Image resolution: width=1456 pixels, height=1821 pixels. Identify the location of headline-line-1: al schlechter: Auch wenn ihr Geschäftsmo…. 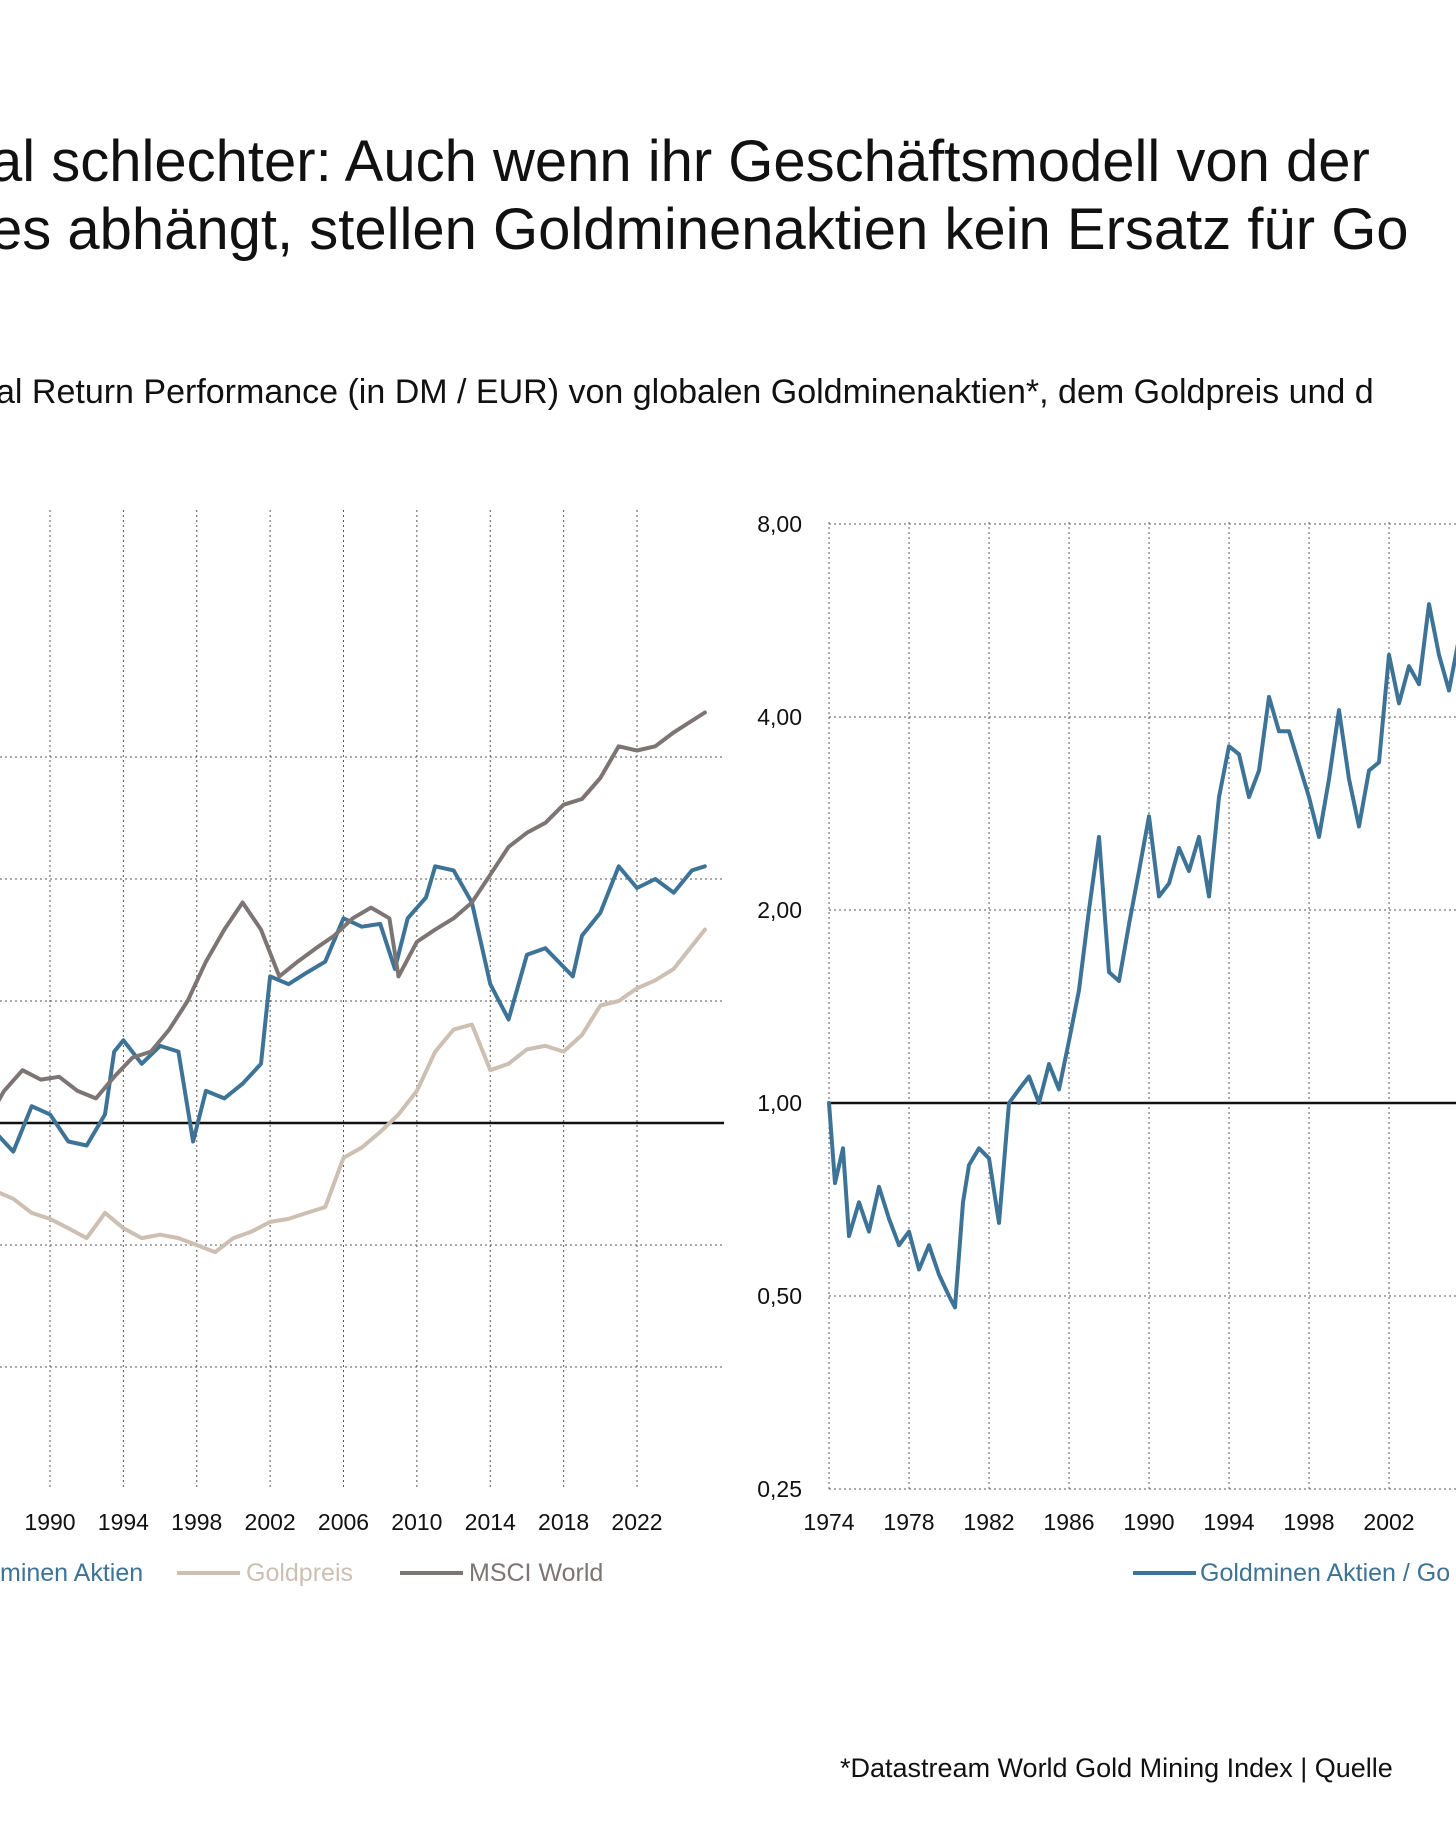
(685, 161).